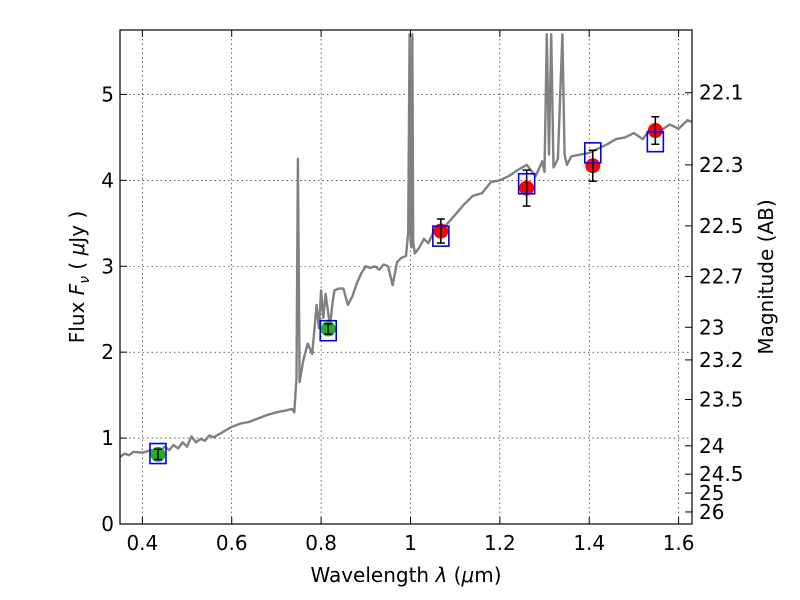 This screenshot has height=600, width=800. Describe the element at coordinates (321, 543) in the screenshot. I see `x-tick-label: 0.8` at that location.